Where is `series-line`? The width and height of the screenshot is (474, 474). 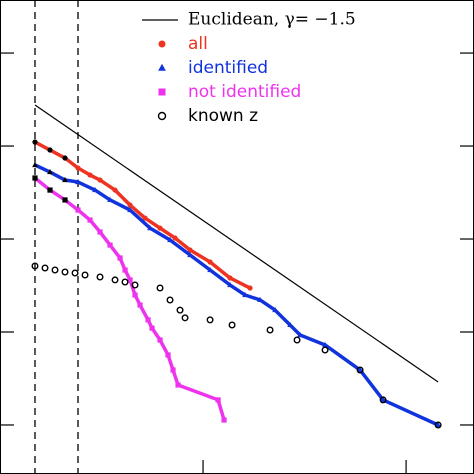 series-line is located at coordinates (142, 215).